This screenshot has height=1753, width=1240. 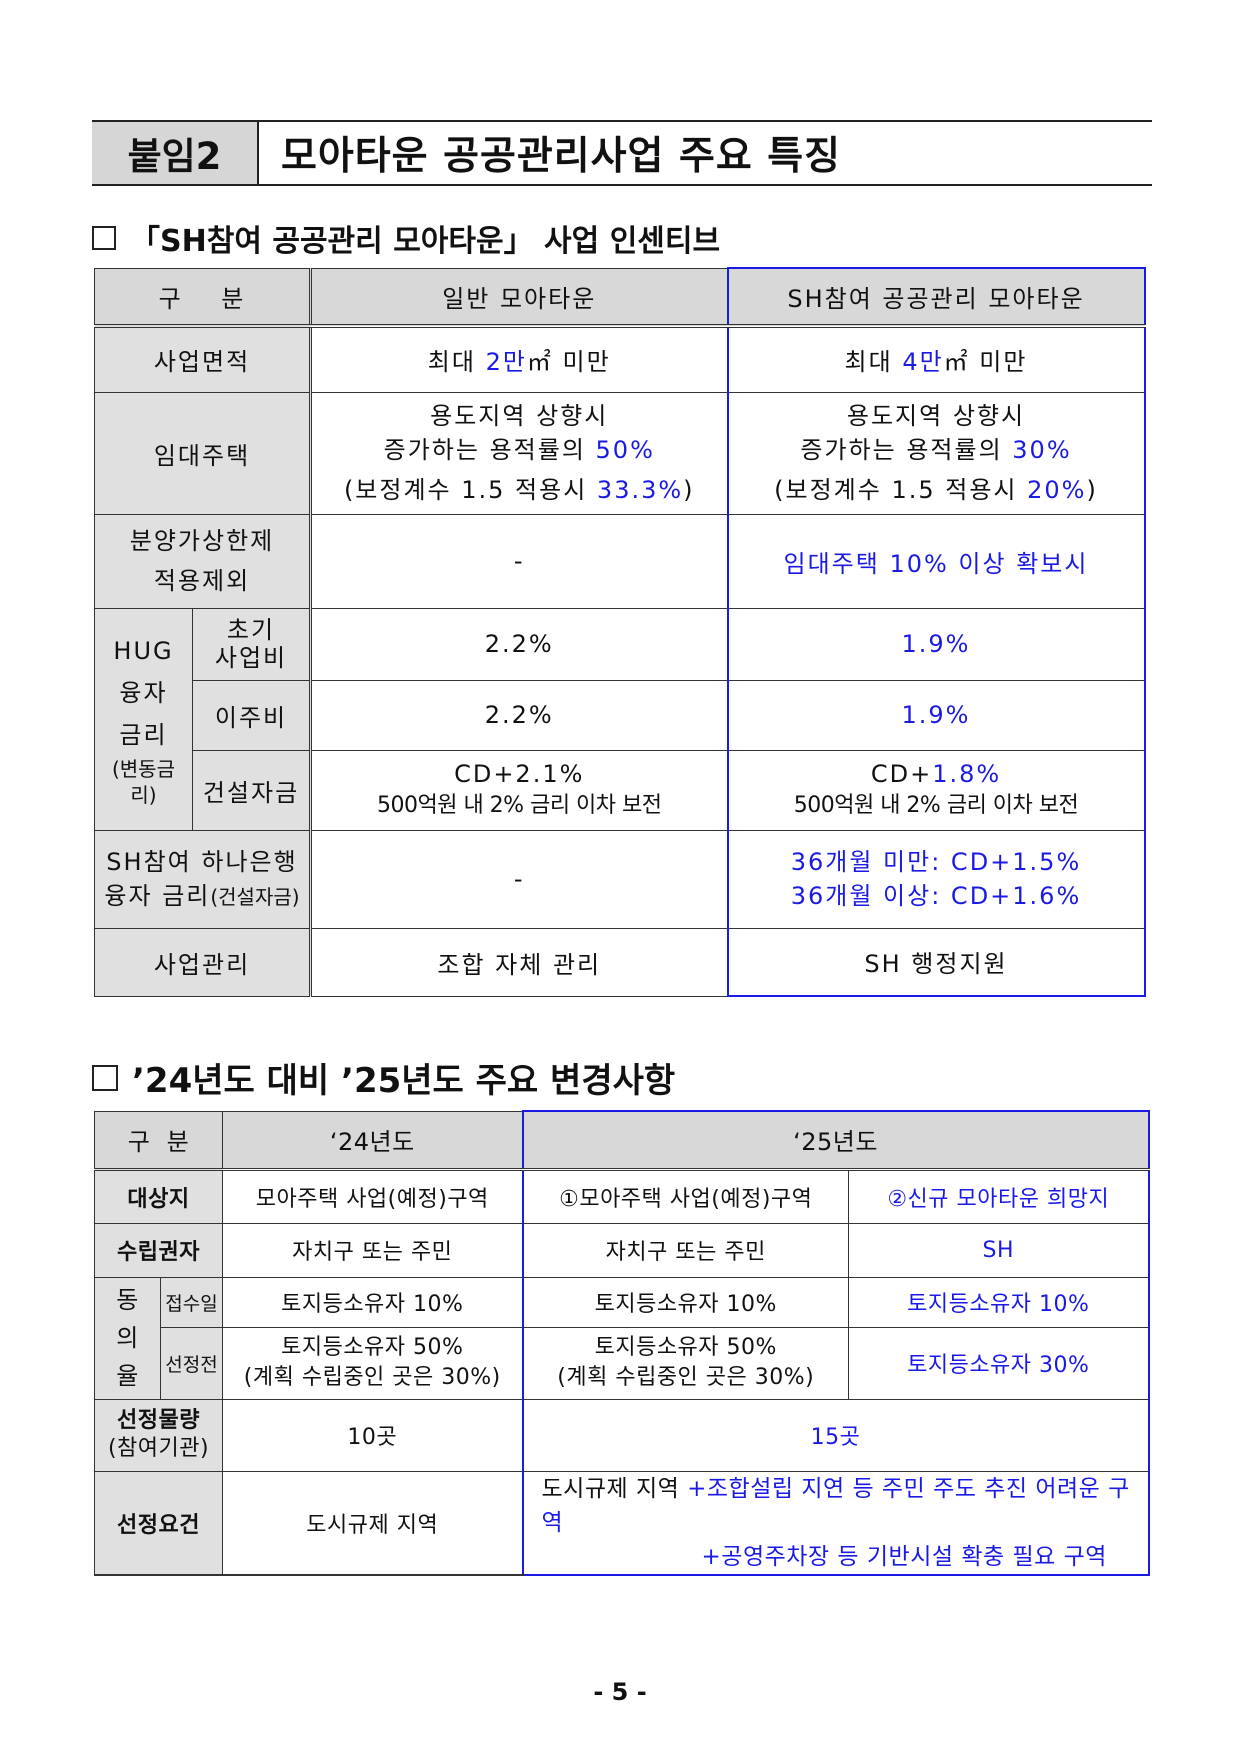 What do you see at coordinates (685, 1302) in the screenshot?
I see `submit-2025-a: 토지등소유자 10%` at bounding box center [685, 1302].